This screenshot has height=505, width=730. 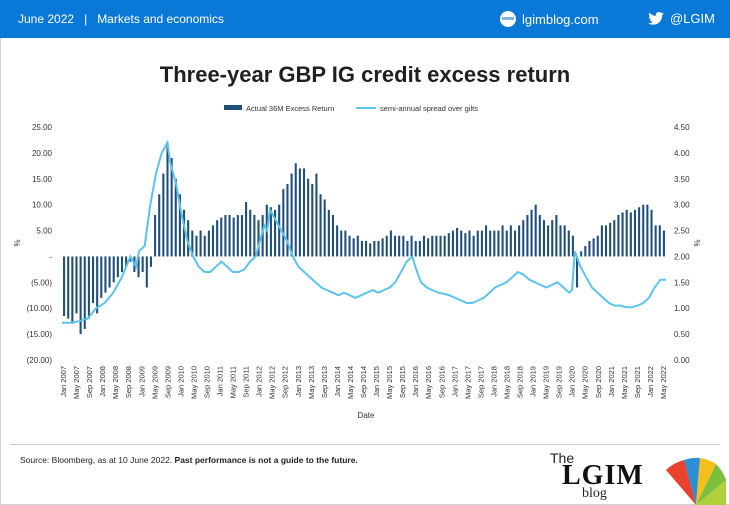 I want to click on x-tick-label: Jan 2014, so click(x=337, y=381).